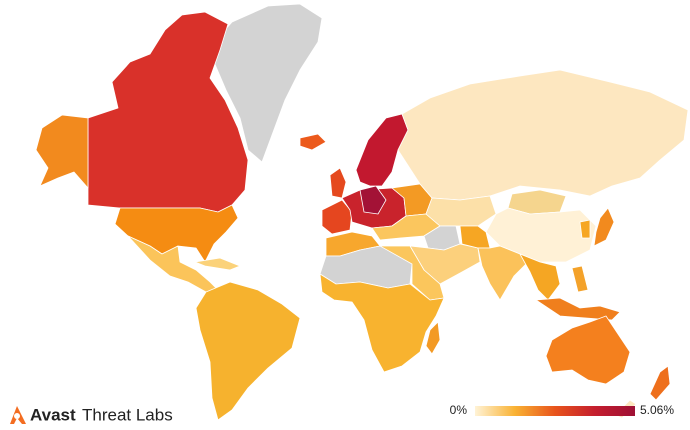 This screenshot has height=430, width=690. I want to click on brand-product: Threat Labs, so click(127, 414).